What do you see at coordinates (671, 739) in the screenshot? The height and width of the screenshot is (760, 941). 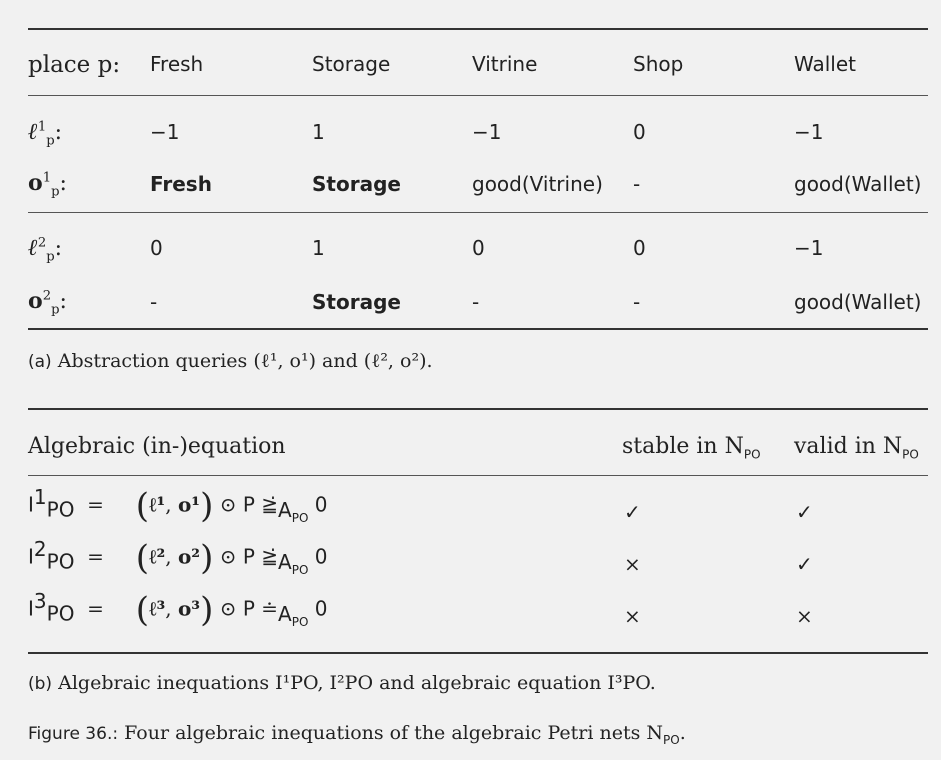 I see `figure-caption-sub: PO` at bounding box center [671, 739].